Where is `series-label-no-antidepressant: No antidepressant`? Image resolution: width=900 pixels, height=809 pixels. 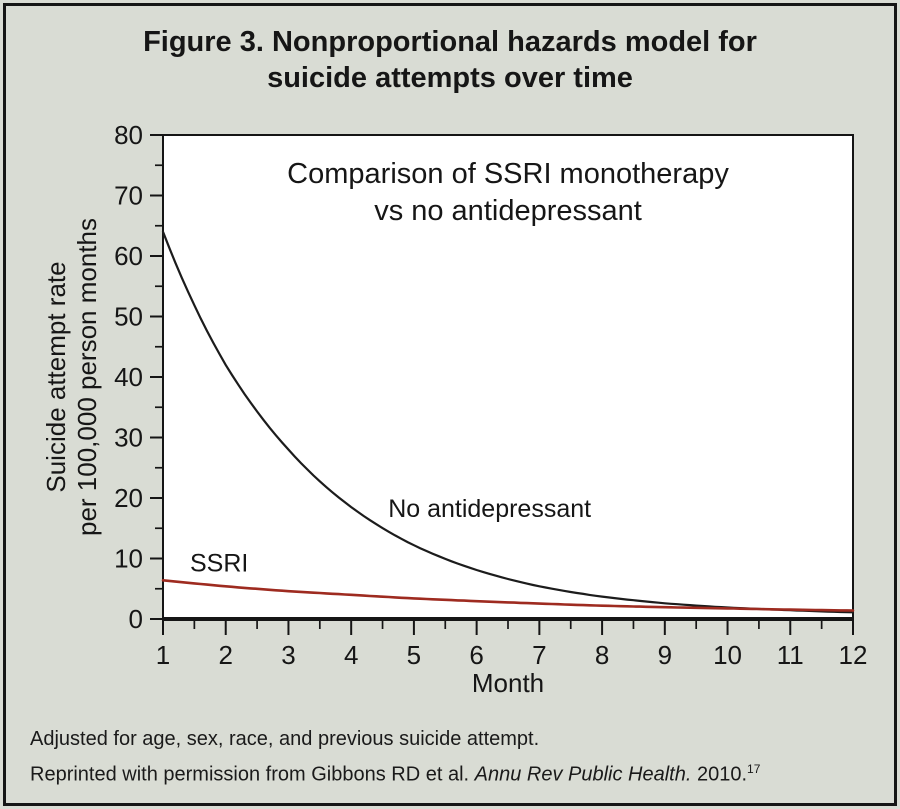
series-label-no-antidepressant: No antidepressant is located at coordinates (489, 509).